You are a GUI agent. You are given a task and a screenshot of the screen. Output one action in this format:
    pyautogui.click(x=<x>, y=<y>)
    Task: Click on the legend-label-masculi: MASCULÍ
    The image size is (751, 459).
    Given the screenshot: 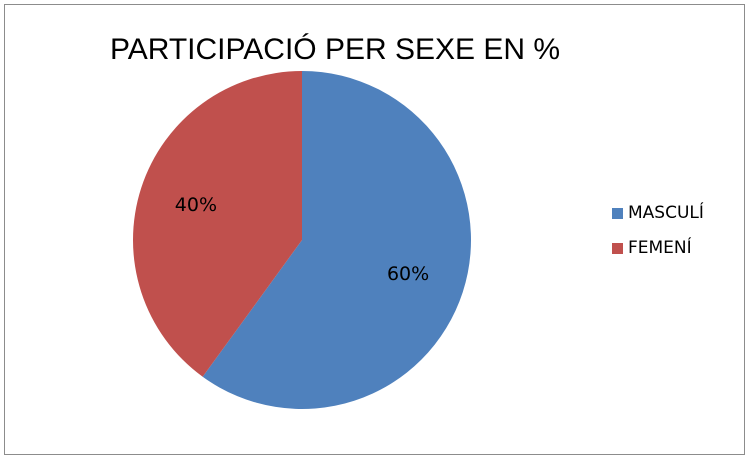 What is the action you would take?
    pyautogui.click(x=666, y=213)
    